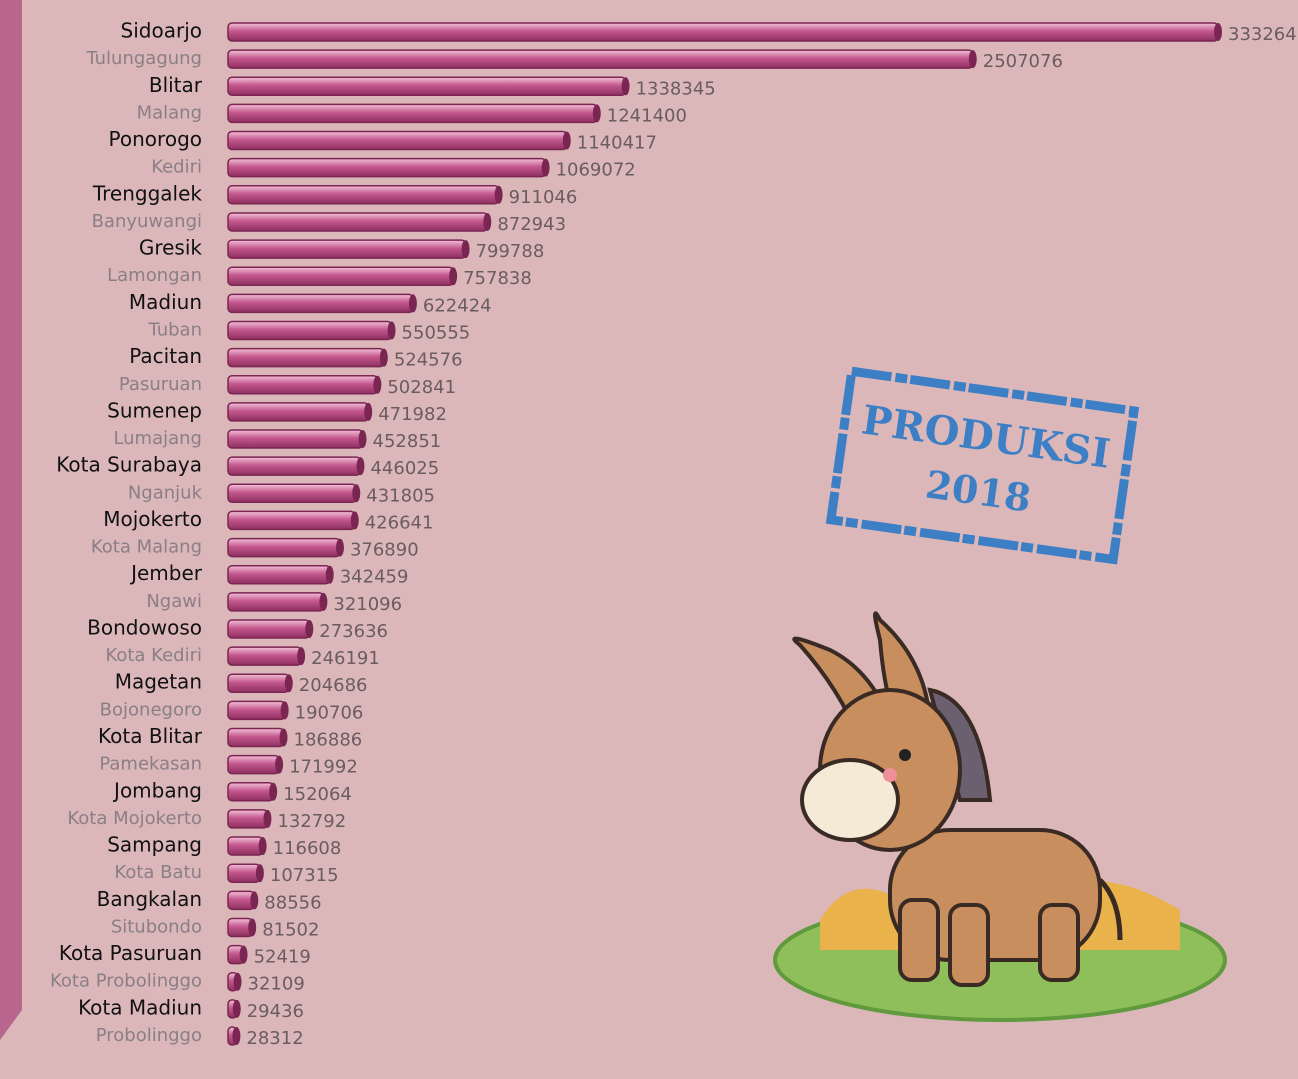  I want to click on value-label: 1338345, so click(676, 88).